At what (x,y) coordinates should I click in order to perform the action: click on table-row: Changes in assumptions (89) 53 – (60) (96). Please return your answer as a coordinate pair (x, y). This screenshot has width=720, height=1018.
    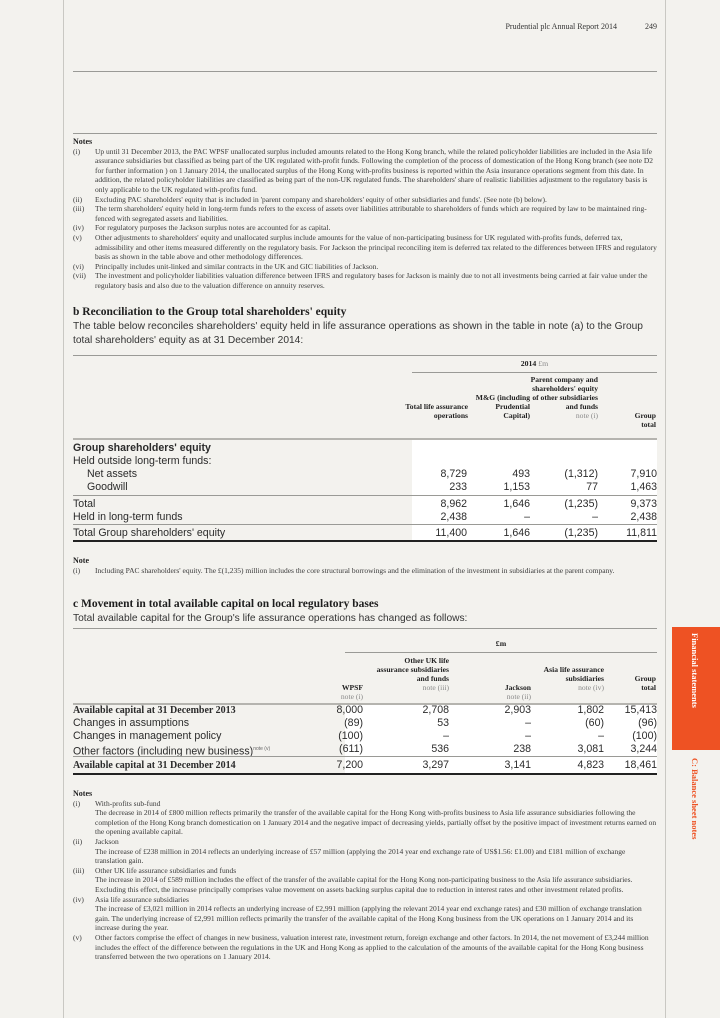
    Looking at the image, I should click on (365, 723).